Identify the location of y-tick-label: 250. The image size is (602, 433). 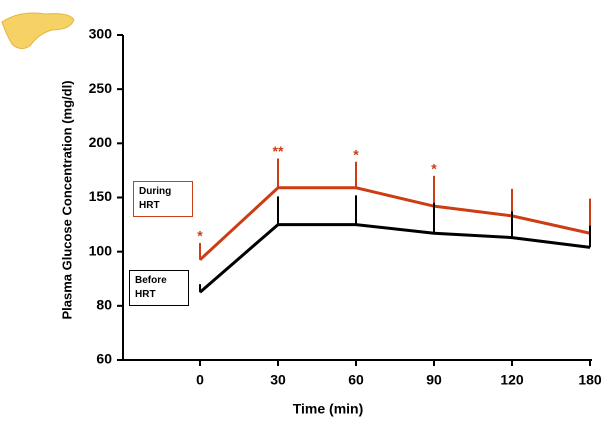
(101, 88).